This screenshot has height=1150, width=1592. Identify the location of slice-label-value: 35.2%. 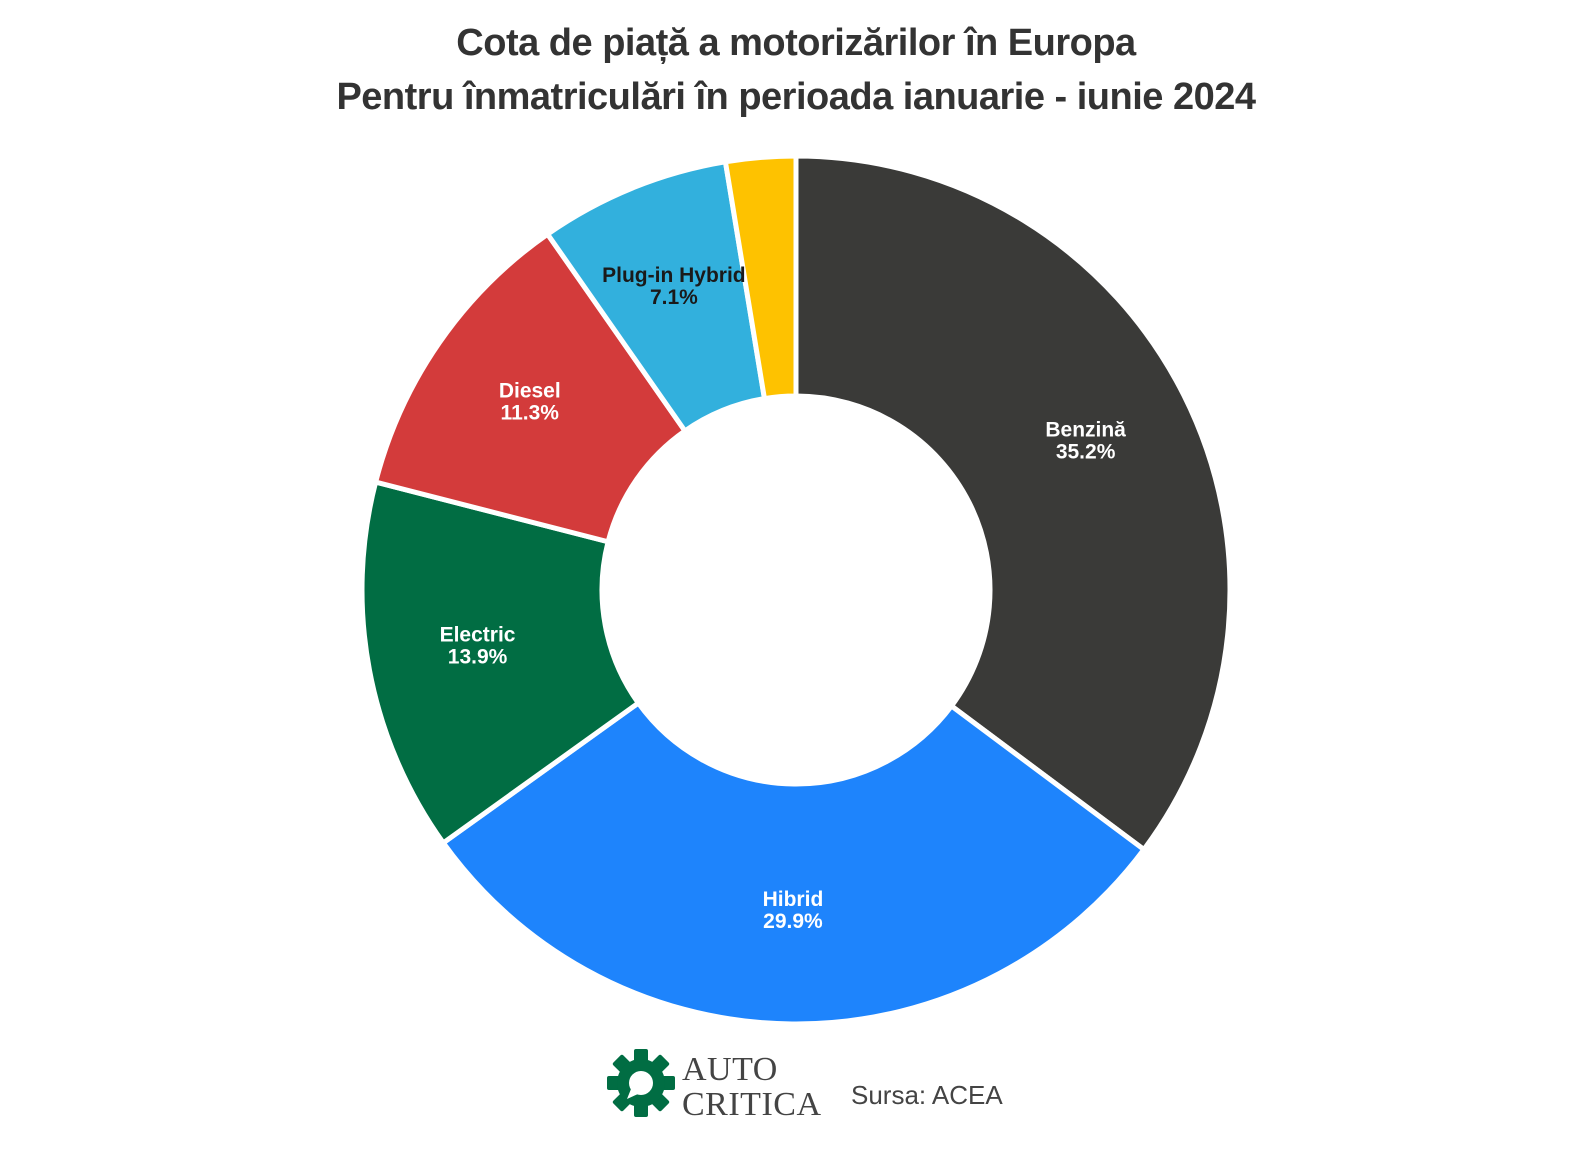
(1086, 452).